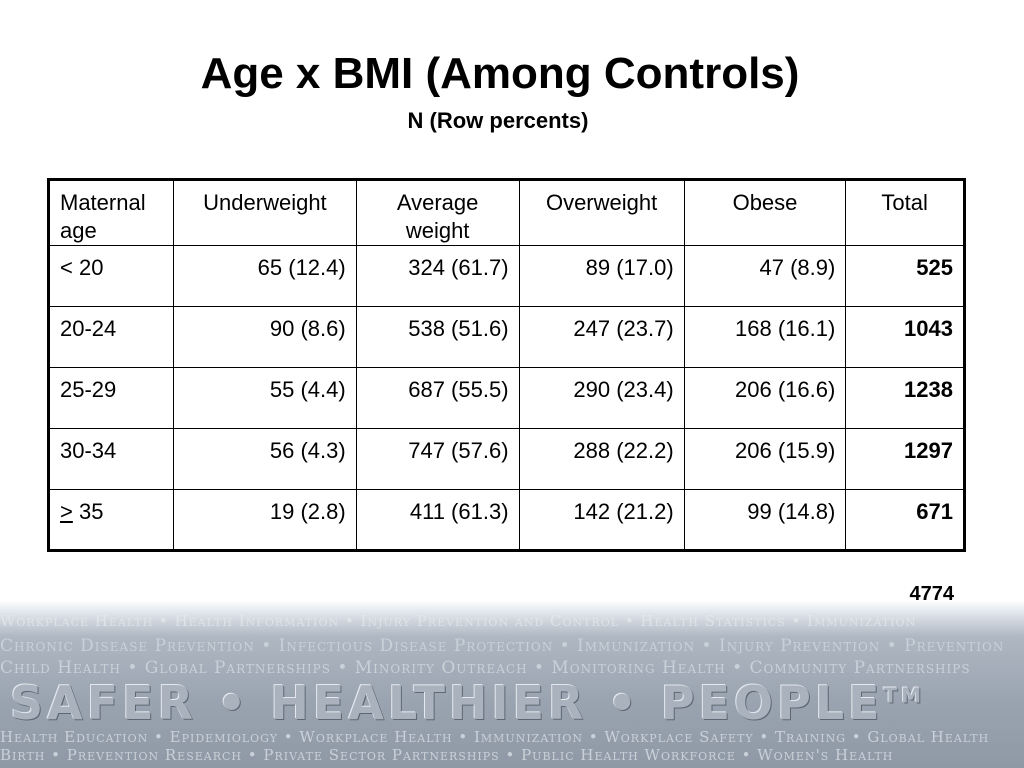 The height and width of the screenshot is (768, 1024). What do you see at coordinates (437, 398) in the screenshot?
I see `cell-average-weight: 687 (55.5)` at bounding box center [437, 398].